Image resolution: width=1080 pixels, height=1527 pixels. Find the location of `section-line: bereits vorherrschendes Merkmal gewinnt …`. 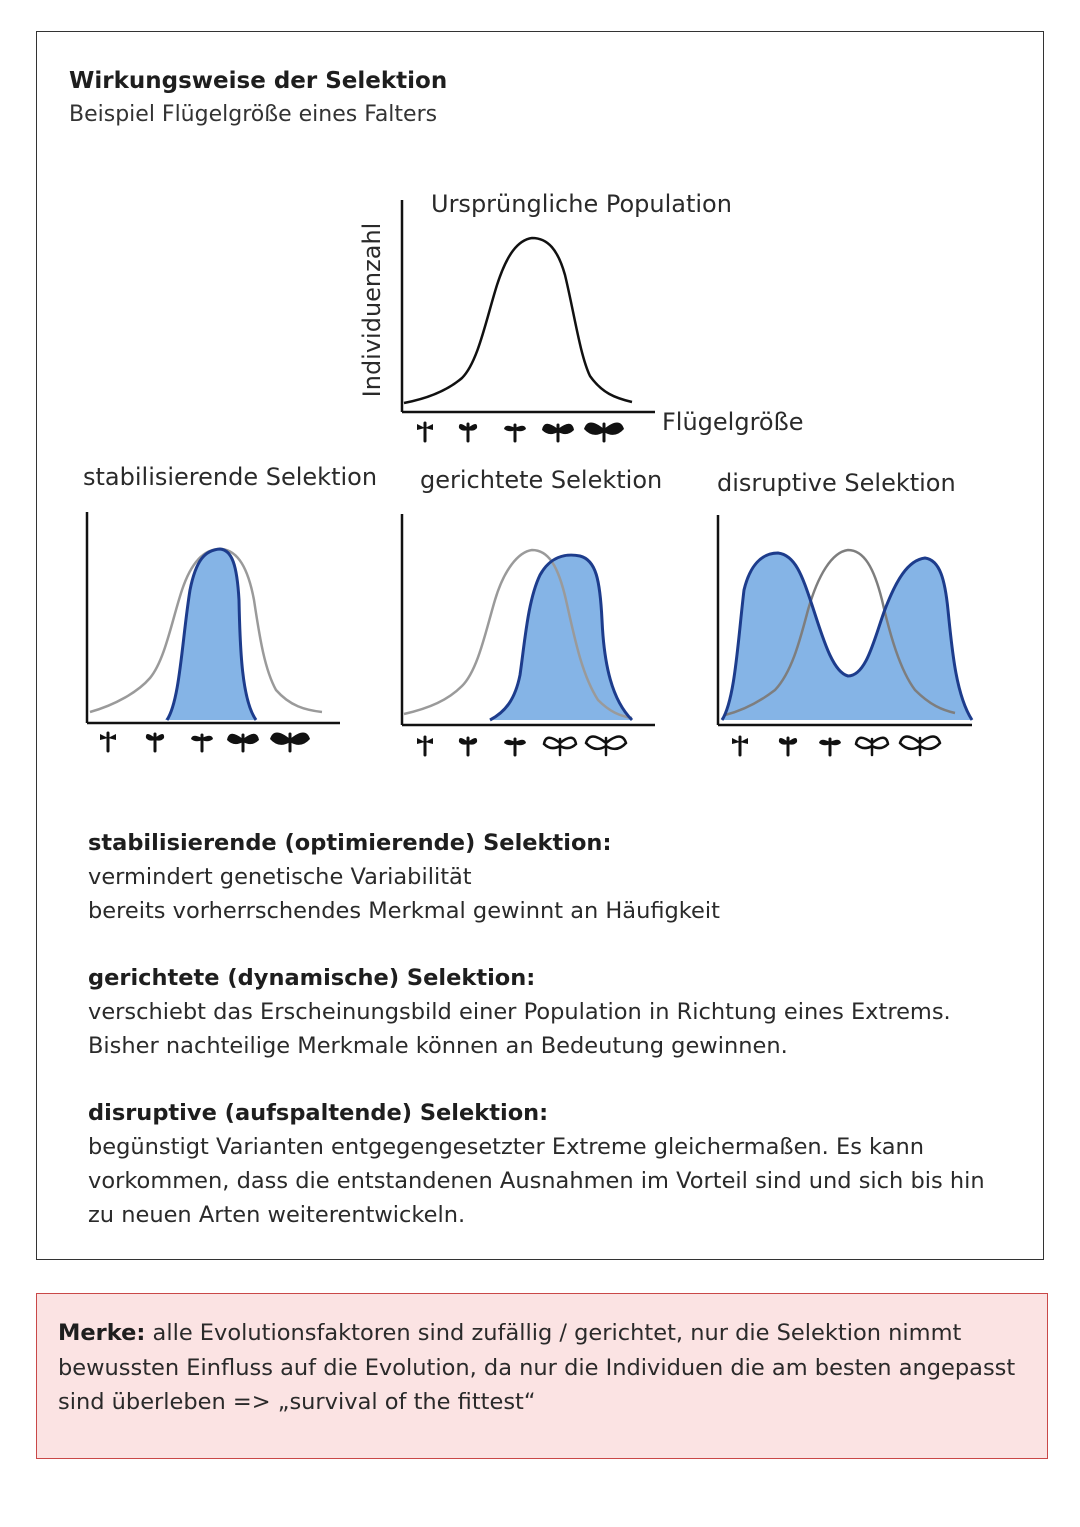

section-line: bereits vorherrschendes Merkmal gewinnt … is located at coordinates (404, 911).